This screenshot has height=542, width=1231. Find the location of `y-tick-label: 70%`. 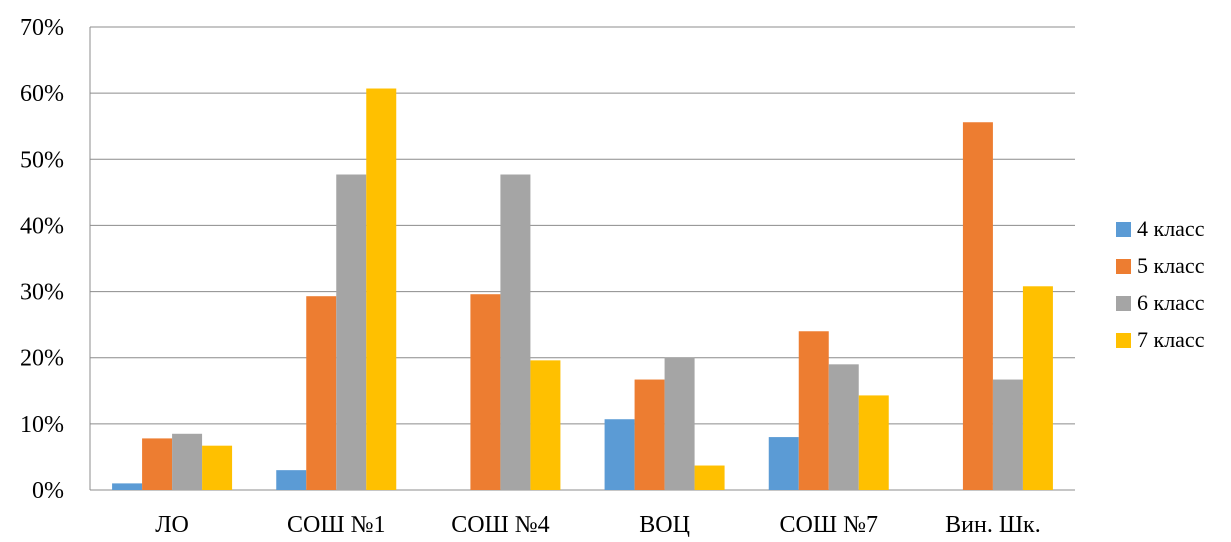

y-tick-label: 70% is located at coordinates (42, 28).